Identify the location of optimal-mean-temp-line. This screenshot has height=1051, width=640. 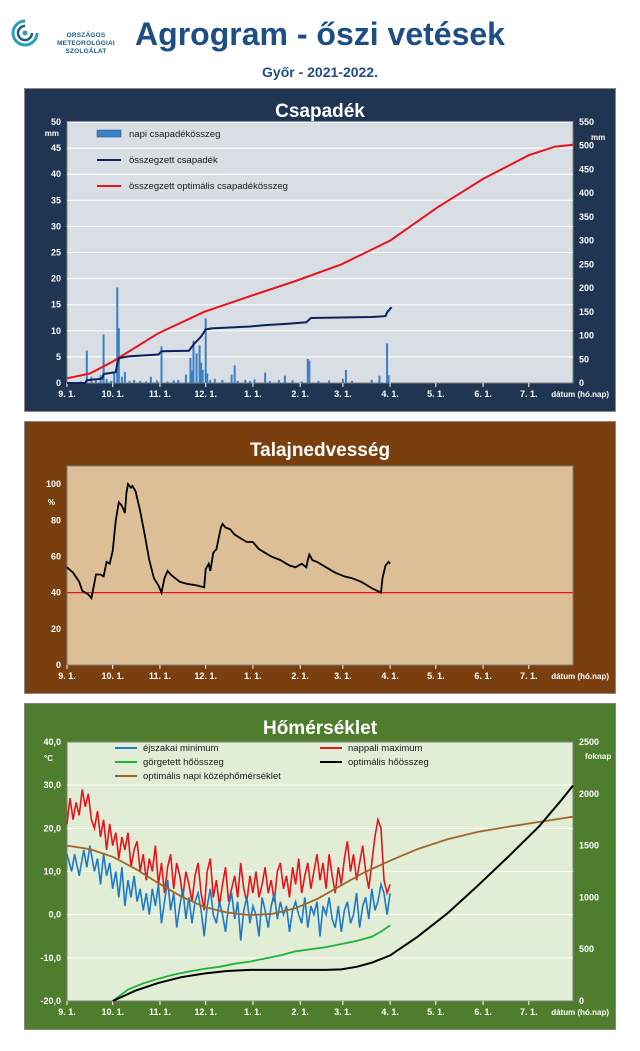
(320, 866).